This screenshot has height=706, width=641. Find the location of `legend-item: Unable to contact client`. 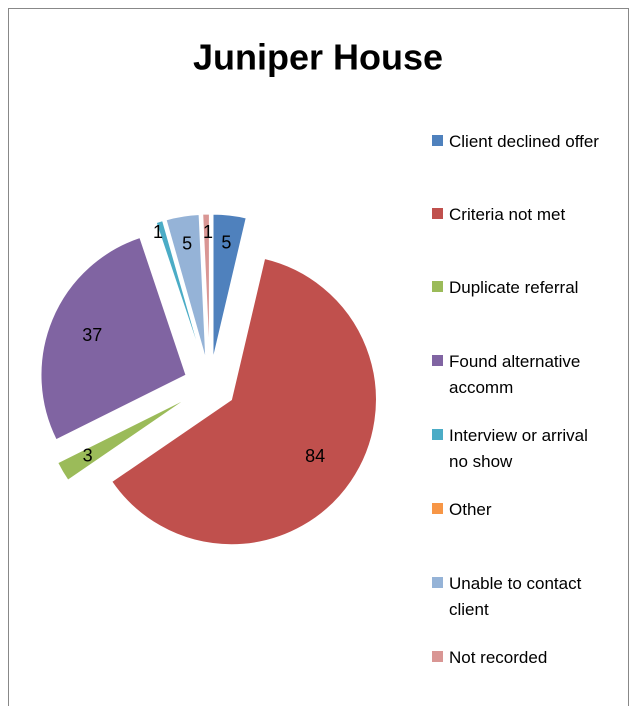

legend-item: Unable to contact client is located at coordinates (527, 597).